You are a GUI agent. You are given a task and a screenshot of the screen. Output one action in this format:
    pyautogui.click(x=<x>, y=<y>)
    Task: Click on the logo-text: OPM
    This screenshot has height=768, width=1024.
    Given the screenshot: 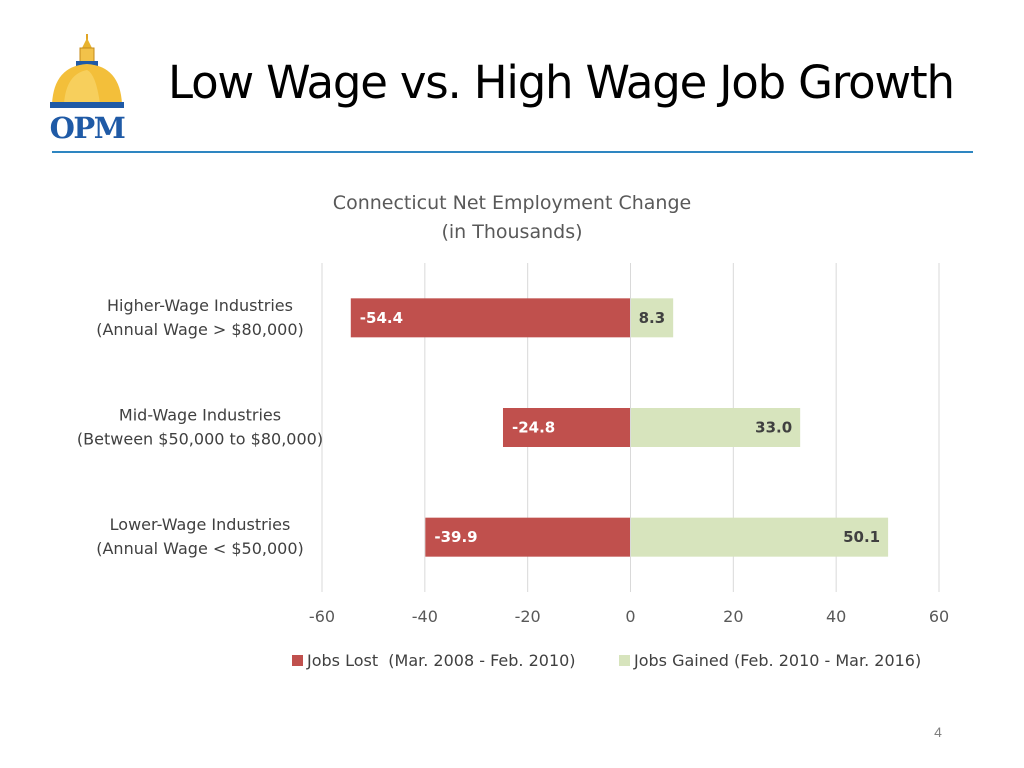 What is the action you would take?
    pyautogui.click(x=87, y=127)
    